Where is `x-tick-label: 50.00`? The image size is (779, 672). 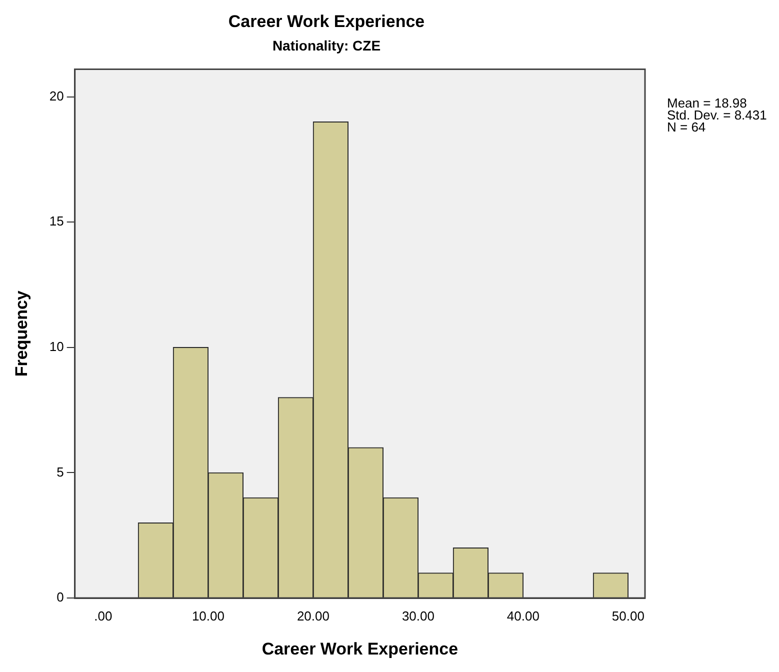 x-tick-label: 50.00 is located at coordinates (628, 616).